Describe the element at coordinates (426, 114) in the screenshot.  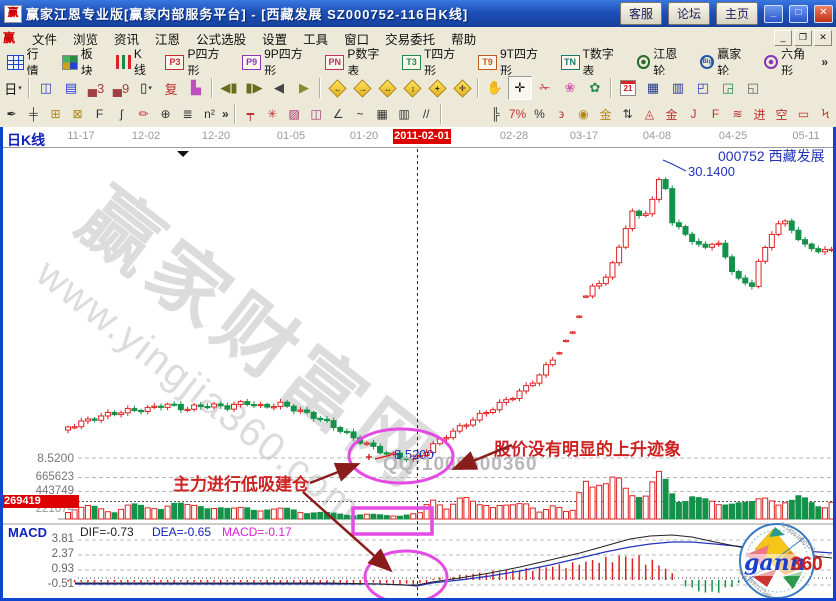
I see `draw-tool-button: //` at that location.